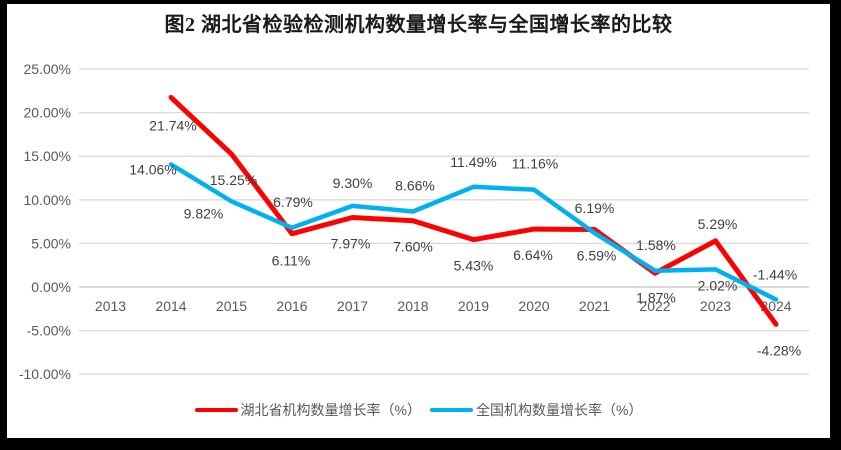  Describe the element at coordinates (293, 202) in the screenshot. I see `data-label: 6.79%` at that location.